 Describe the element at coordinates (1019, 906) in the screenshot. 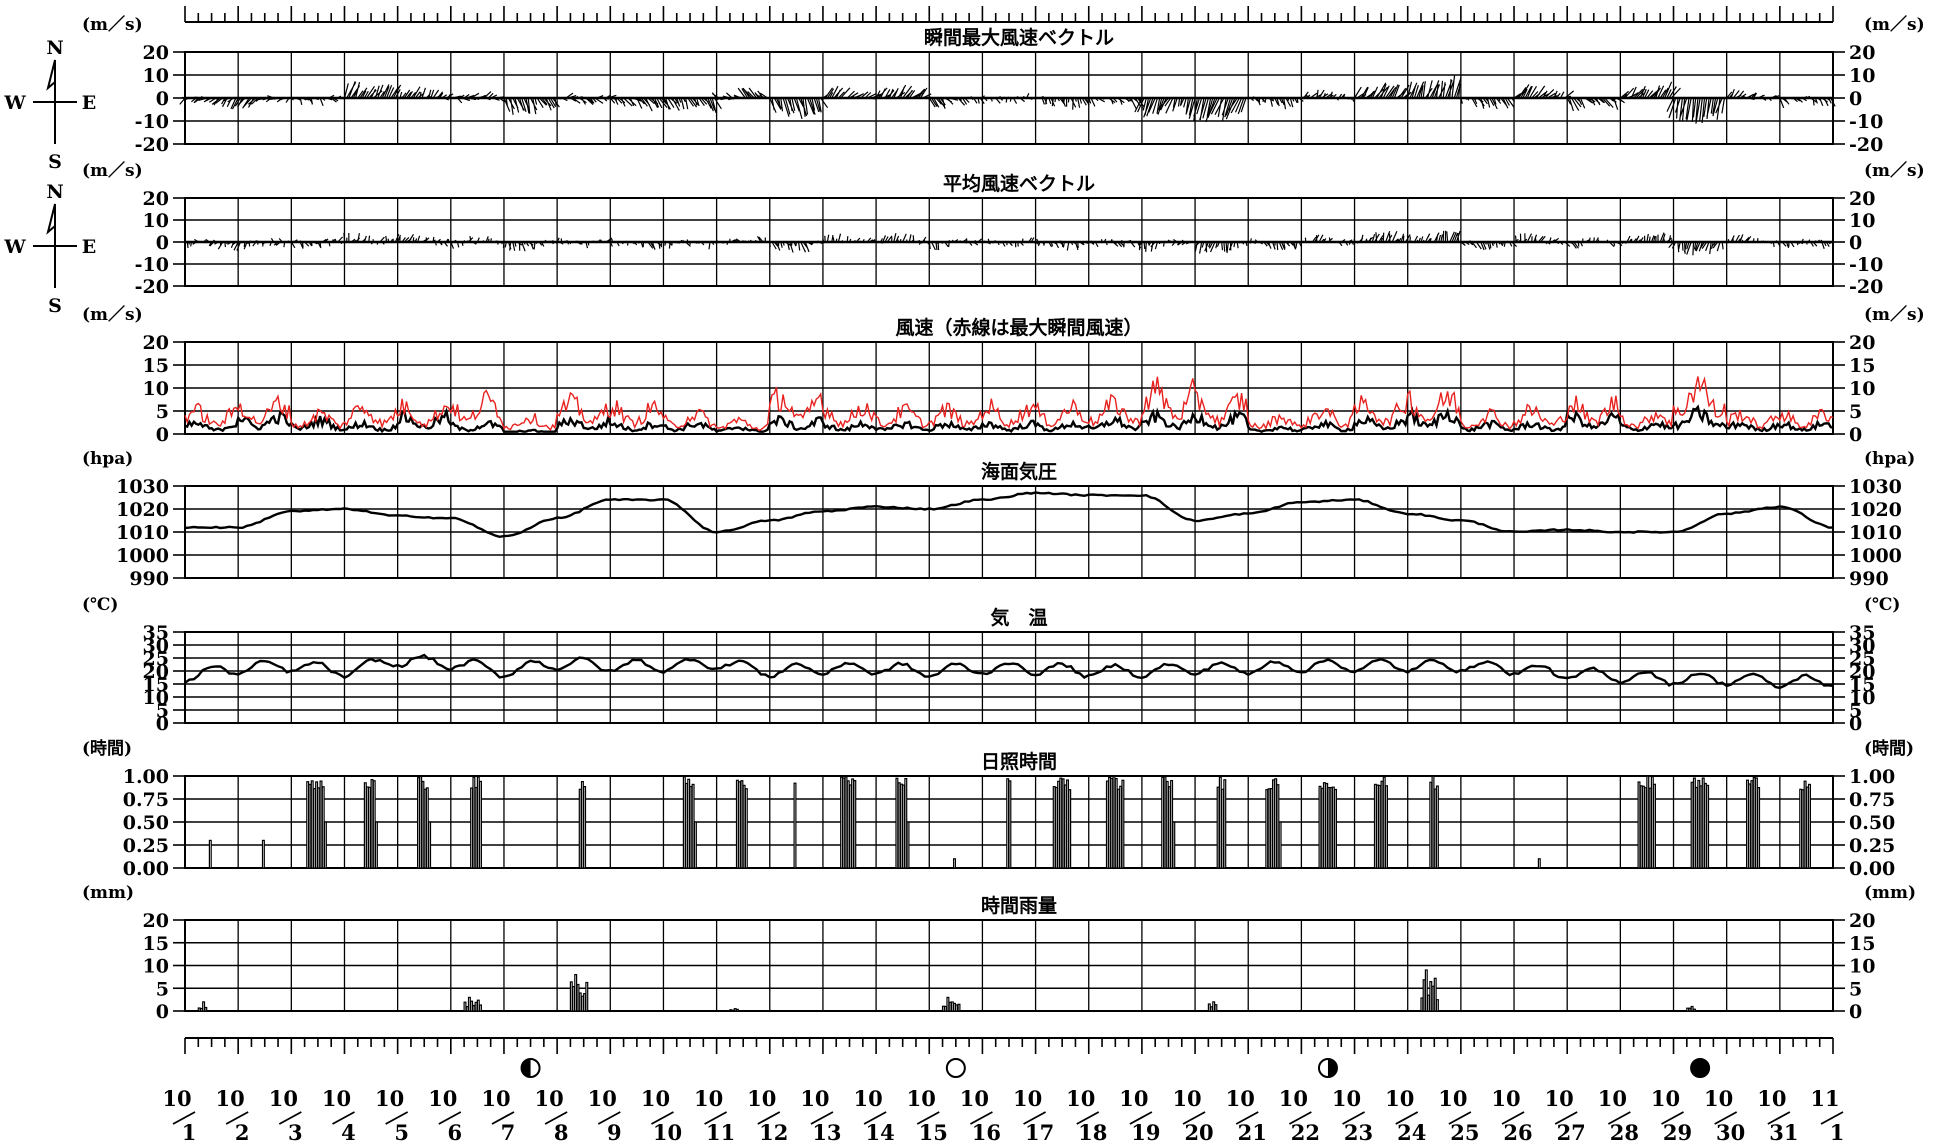

I see `panel-title: 時間雨量` at that location.